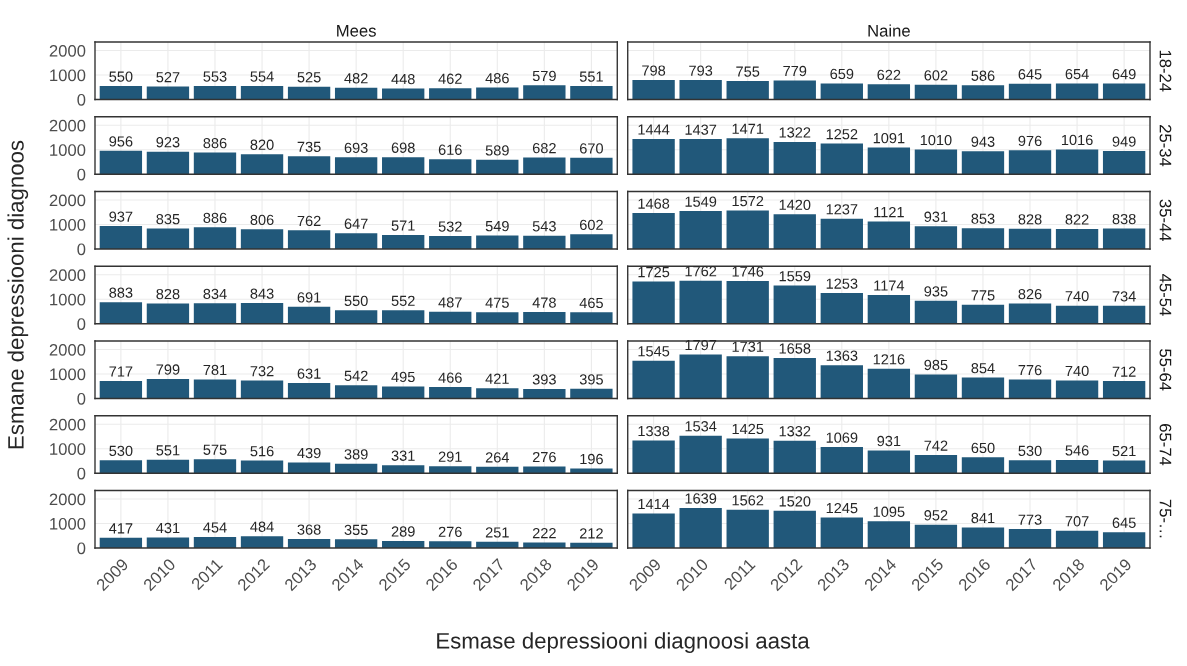 Image resolution: width=1187 pixels, height=666 pixels. I want to click on data-label: 1797, so click(701, 345).